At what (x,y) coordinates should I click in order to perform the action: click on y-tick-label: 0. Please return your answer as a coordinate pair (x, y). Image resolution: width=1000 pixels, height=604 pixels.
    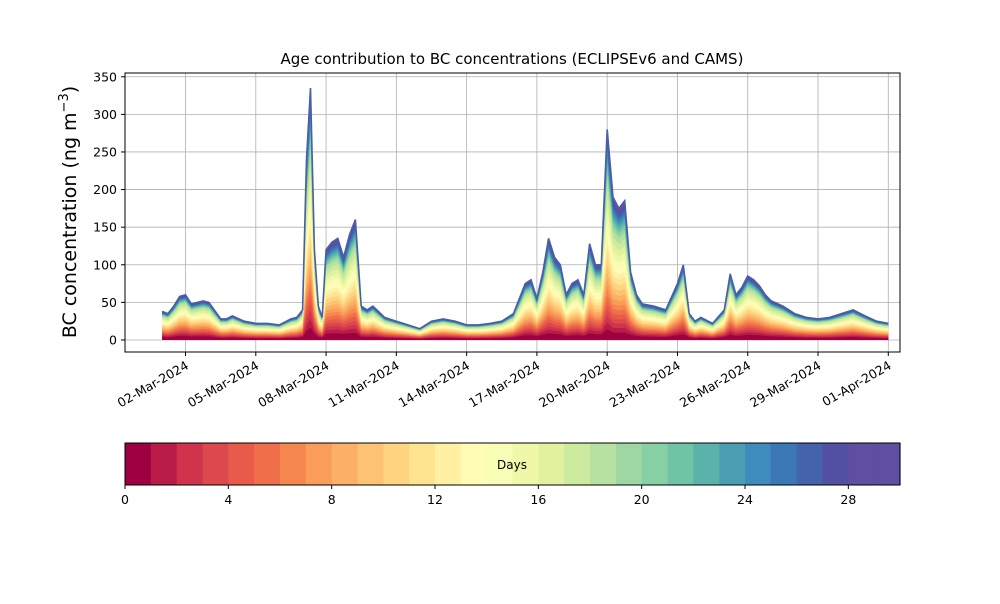
    Looking at the image, I should click on (113, 339).